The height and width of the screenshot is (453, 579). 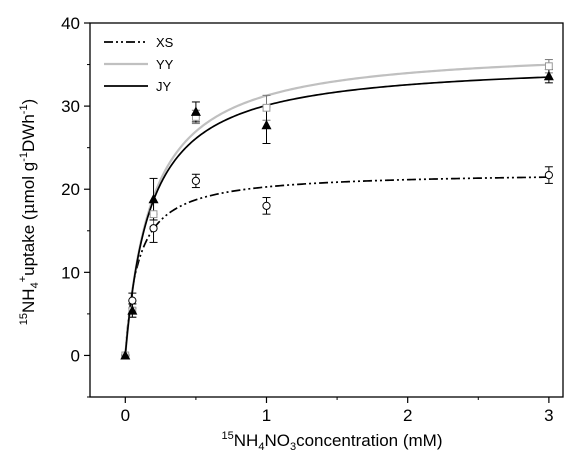 I want to click on y-label-sup2: +, so click(x=23, y=279).